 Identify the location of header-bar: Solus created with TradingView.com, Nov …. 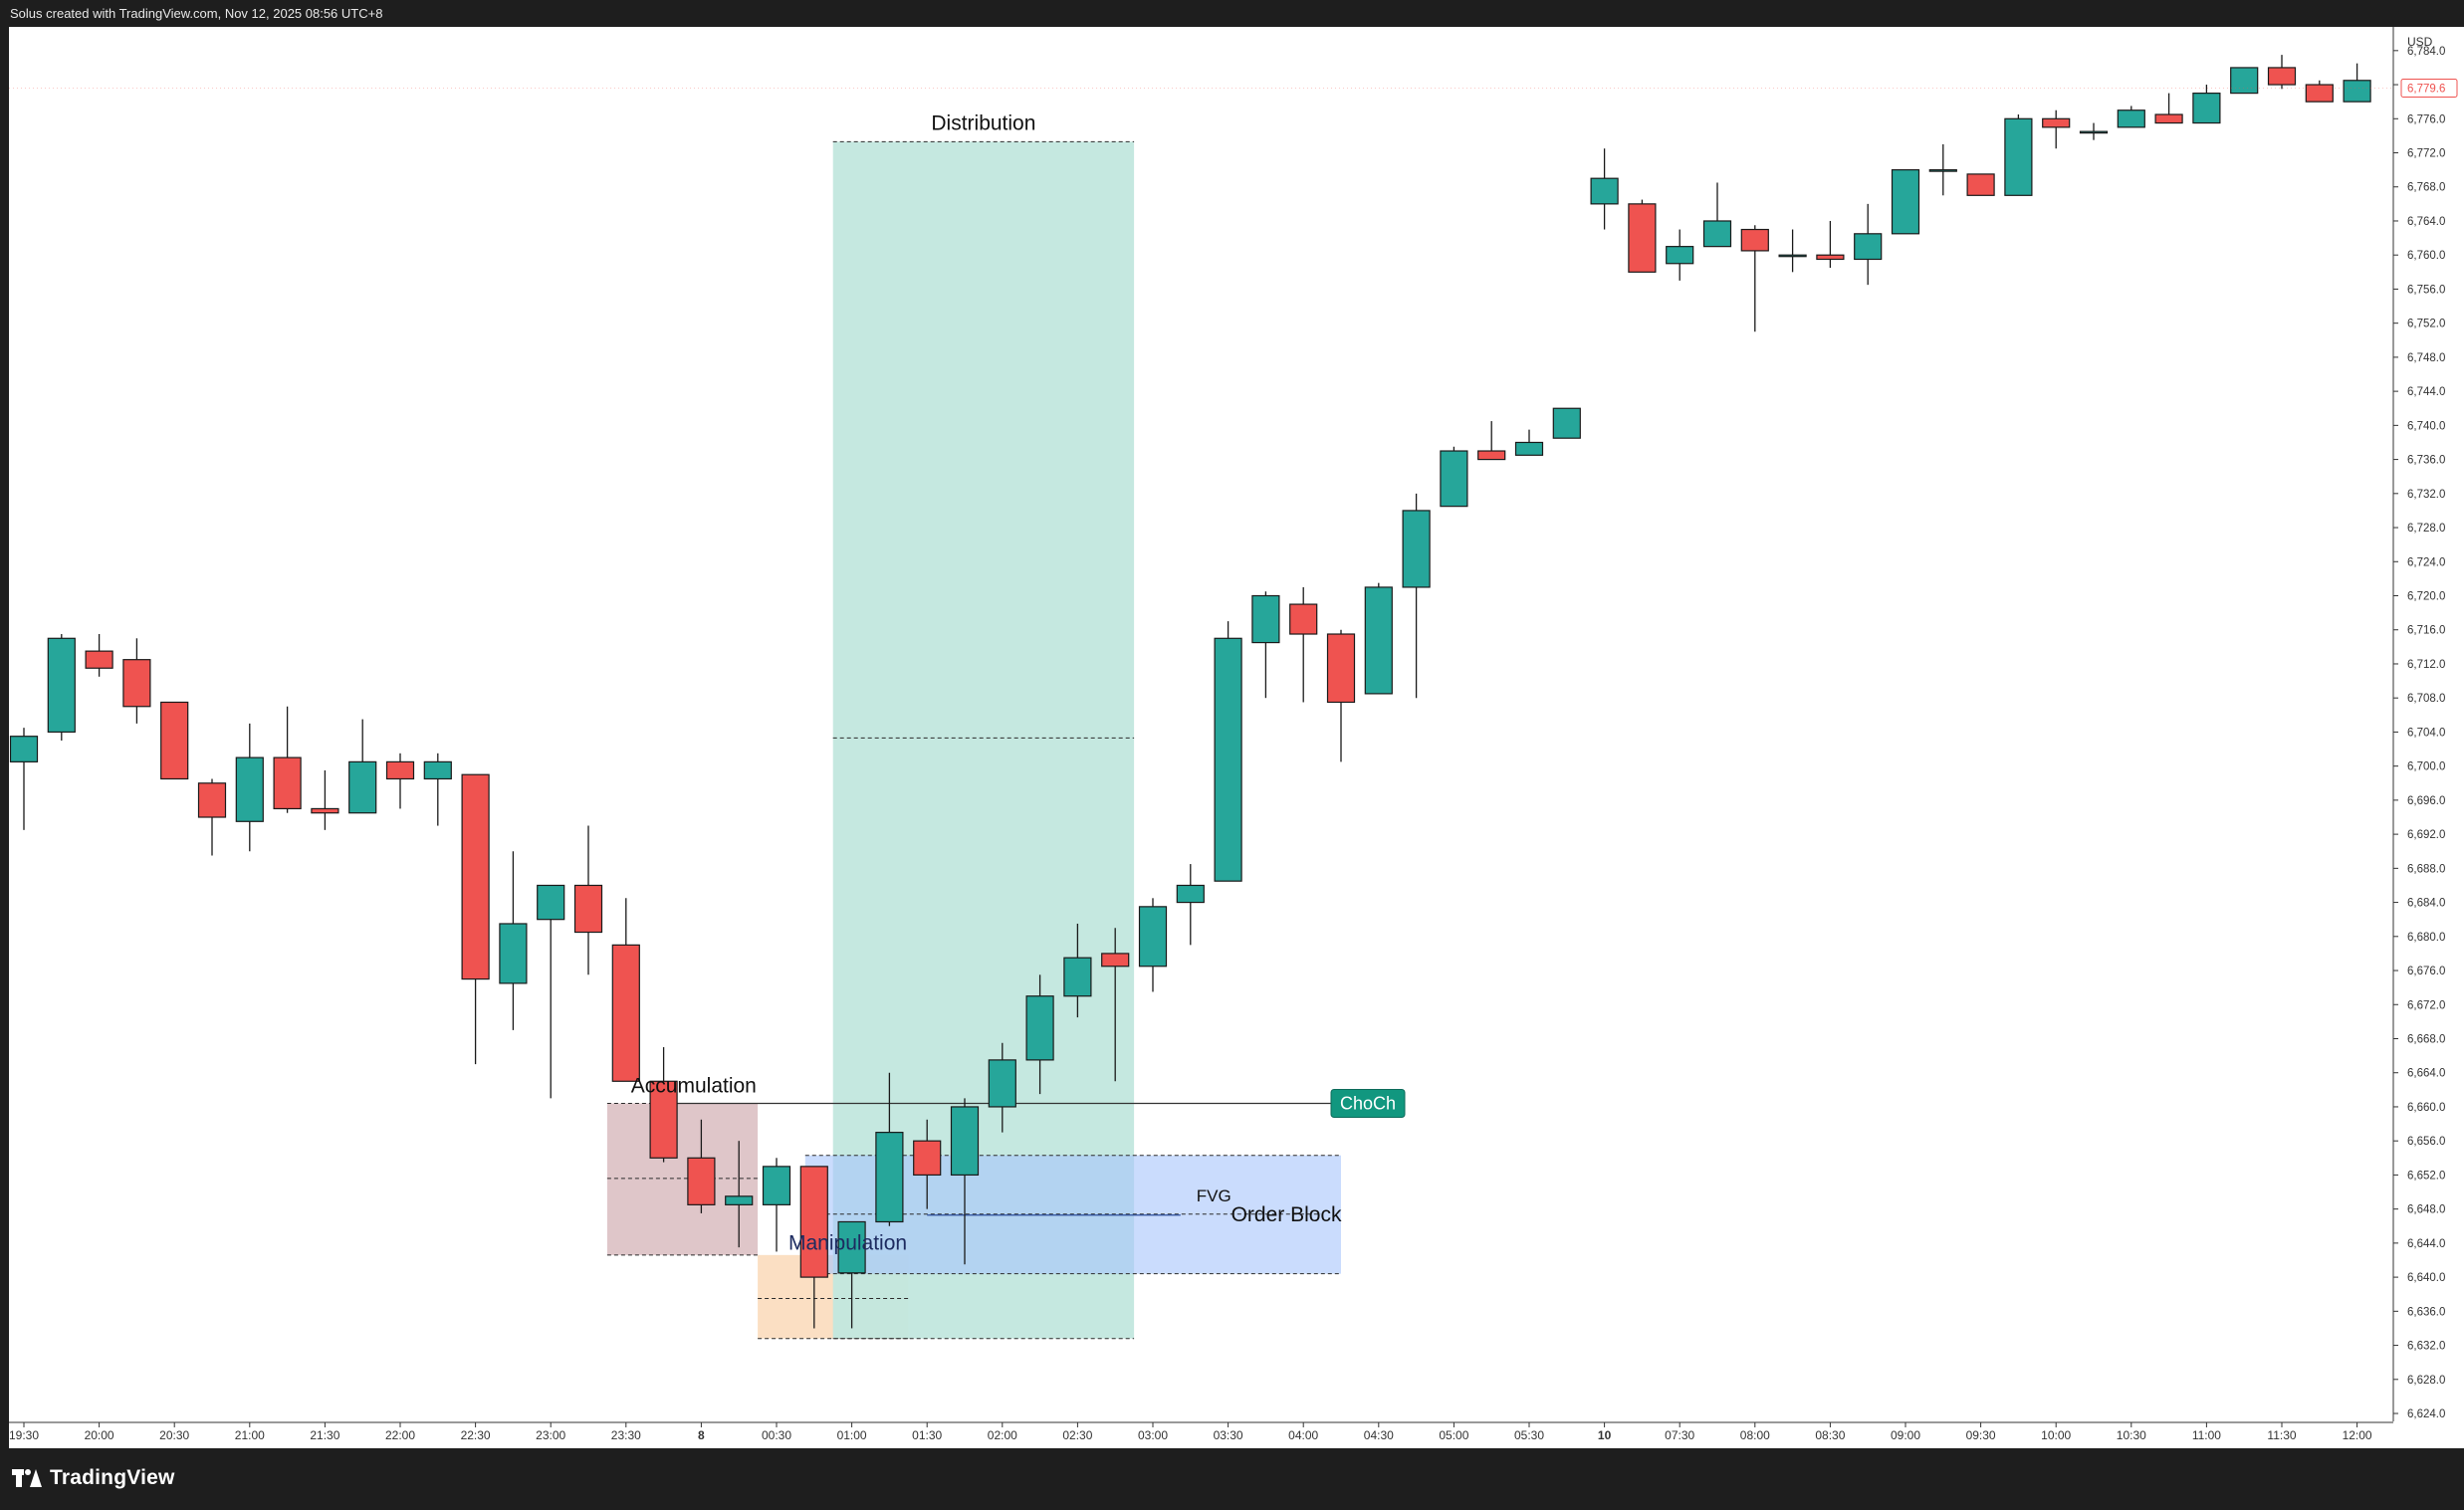
(1232, 13).